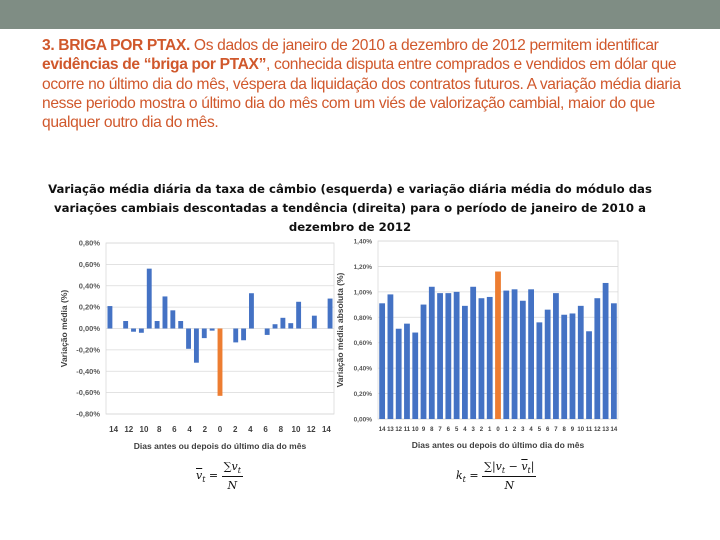  I want to click on y-axis-title: Variação média (%), so click(64, 329).